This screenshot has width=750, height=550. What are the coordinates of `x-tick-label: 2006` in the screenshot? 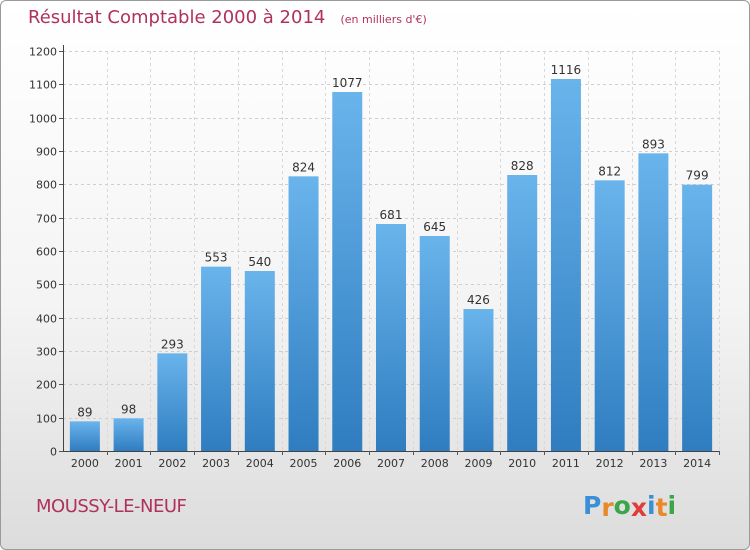 It's located at (347, 463).